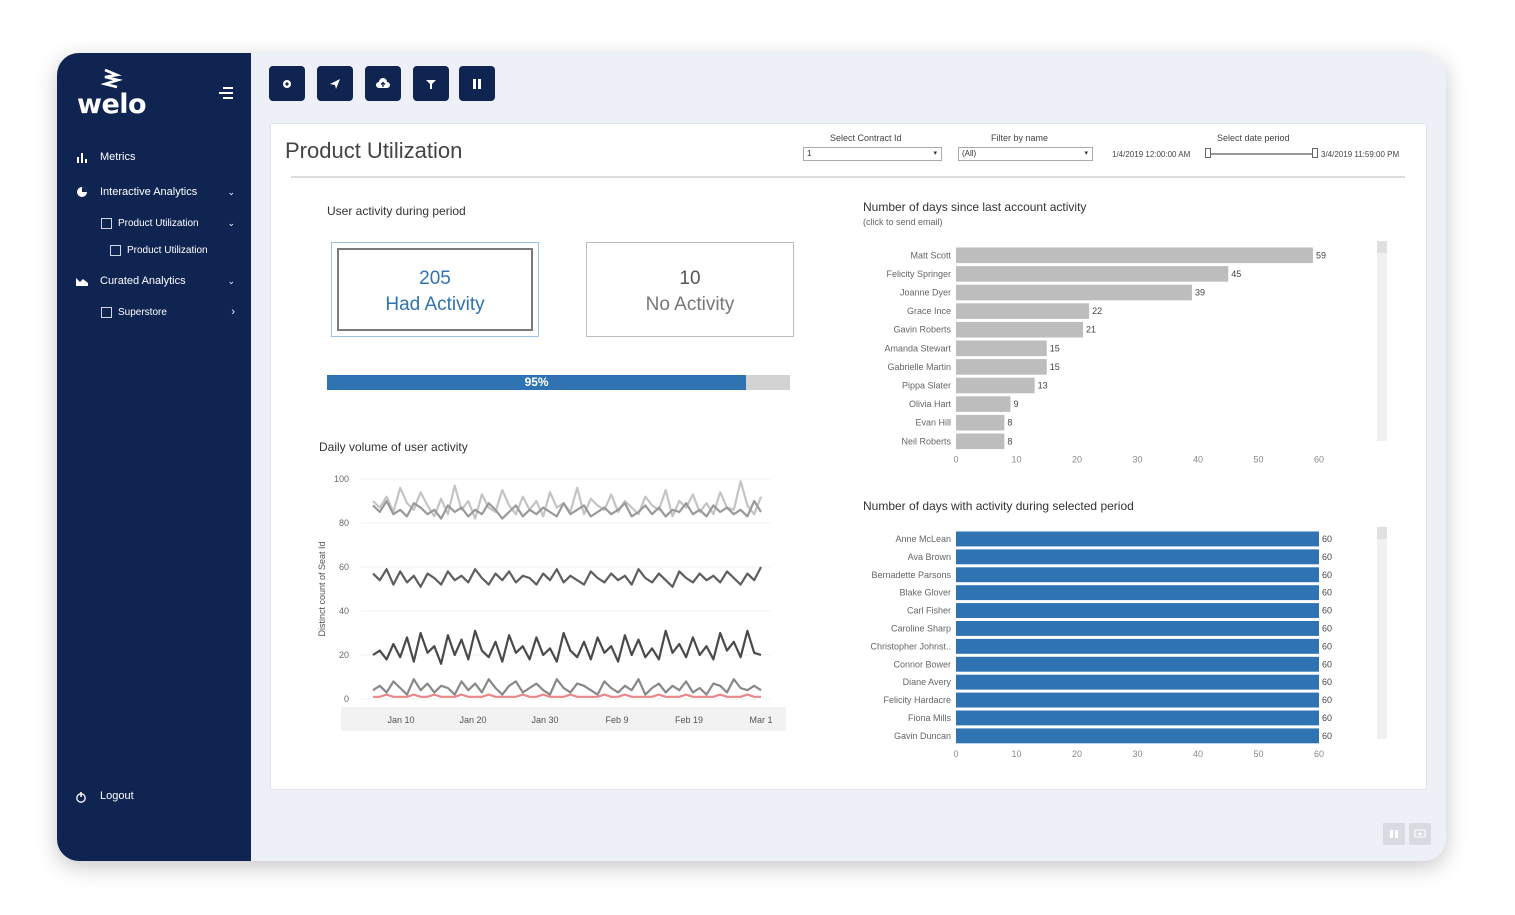 Image resolution: width=1515 pixels, height=915 pixels. What do you see at coordinates (1319, 460) in the screenshot?
I see `x-tick-label: 60` at bounding box center [1319, 460].